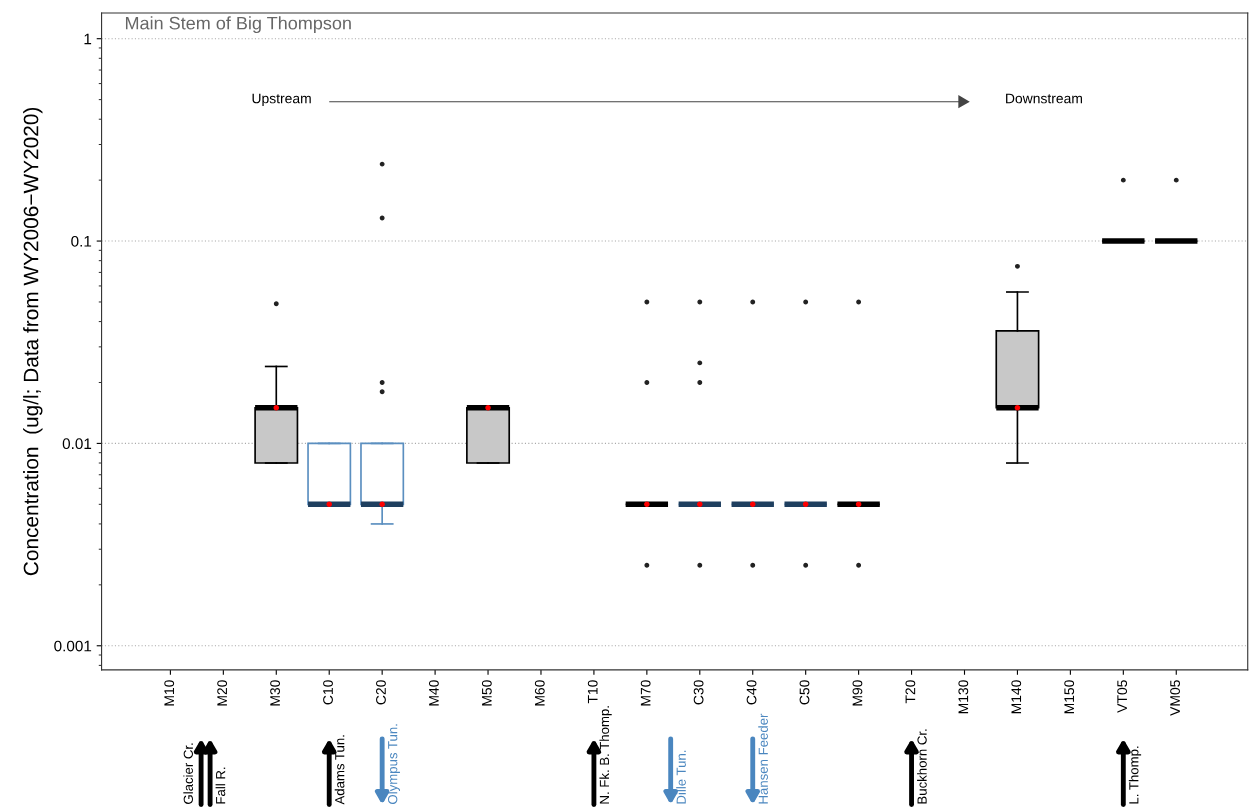 The image size is (1254, 811). Describe the element at coordinates (220, 785) in the screenshot. I see `text: Fall R.` at that location.